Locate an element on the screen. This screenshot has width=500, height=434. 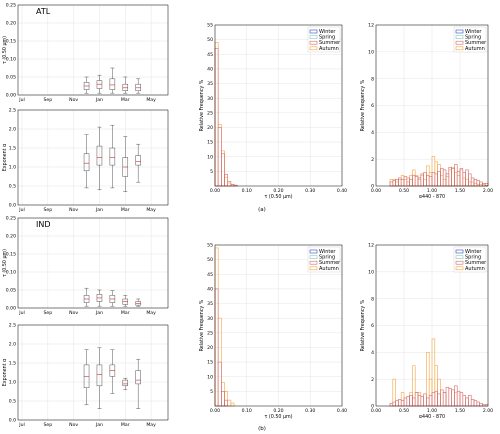
chart2-xtick-label: May is located at coordinates (151, 210).